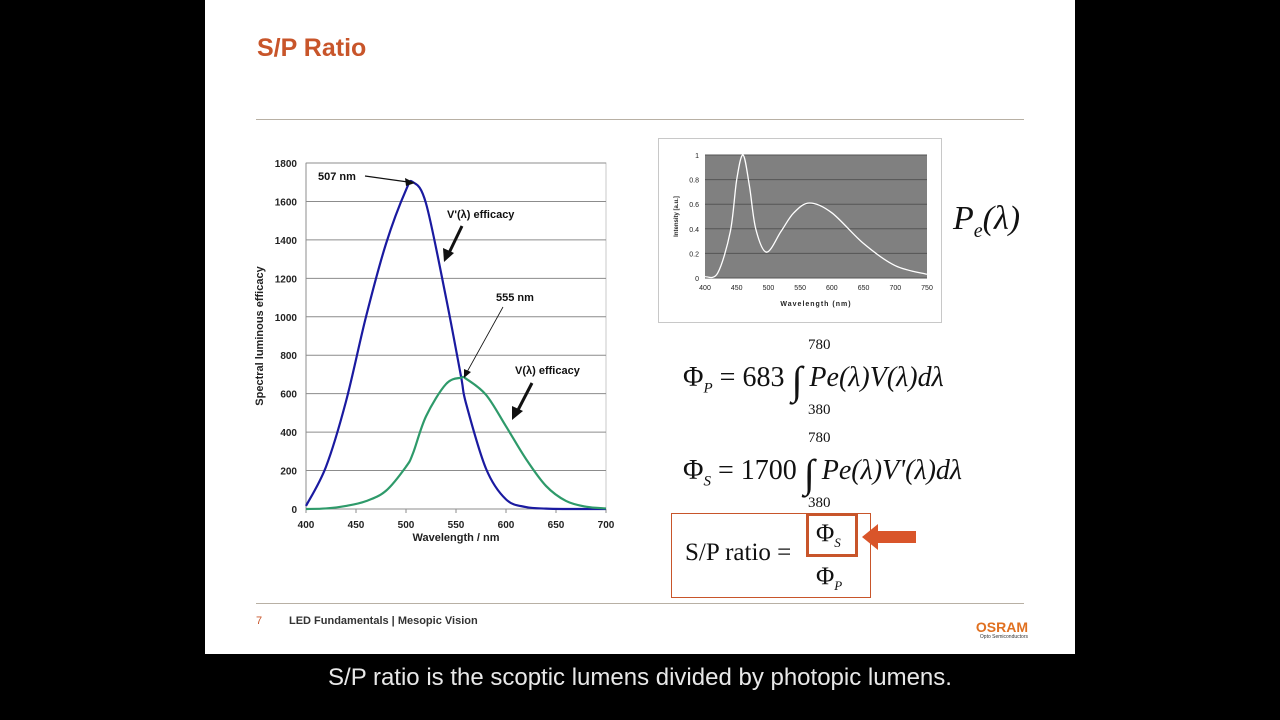 The image size is (1280, 720). I want to click on title-divider, so click(640, 119).